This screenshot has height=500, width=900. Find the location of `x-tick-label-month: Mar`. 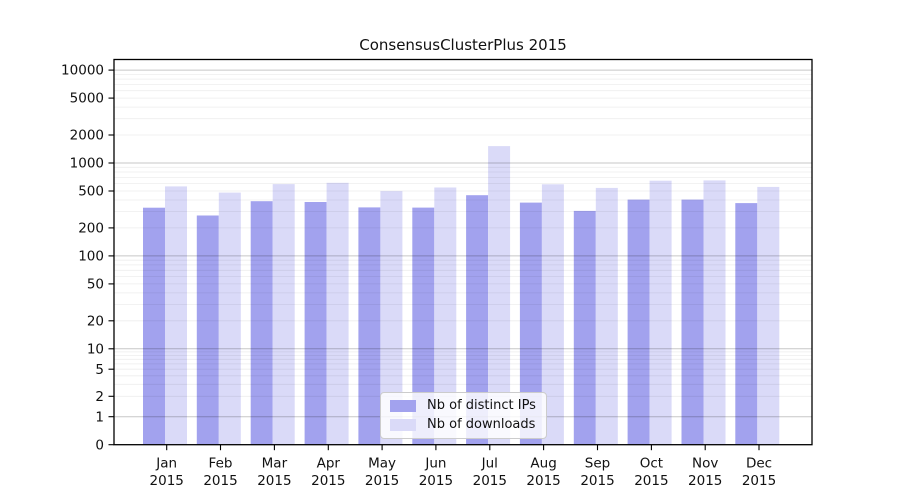

x-tick-label-month: Mar is located at coordinates (275, 464).